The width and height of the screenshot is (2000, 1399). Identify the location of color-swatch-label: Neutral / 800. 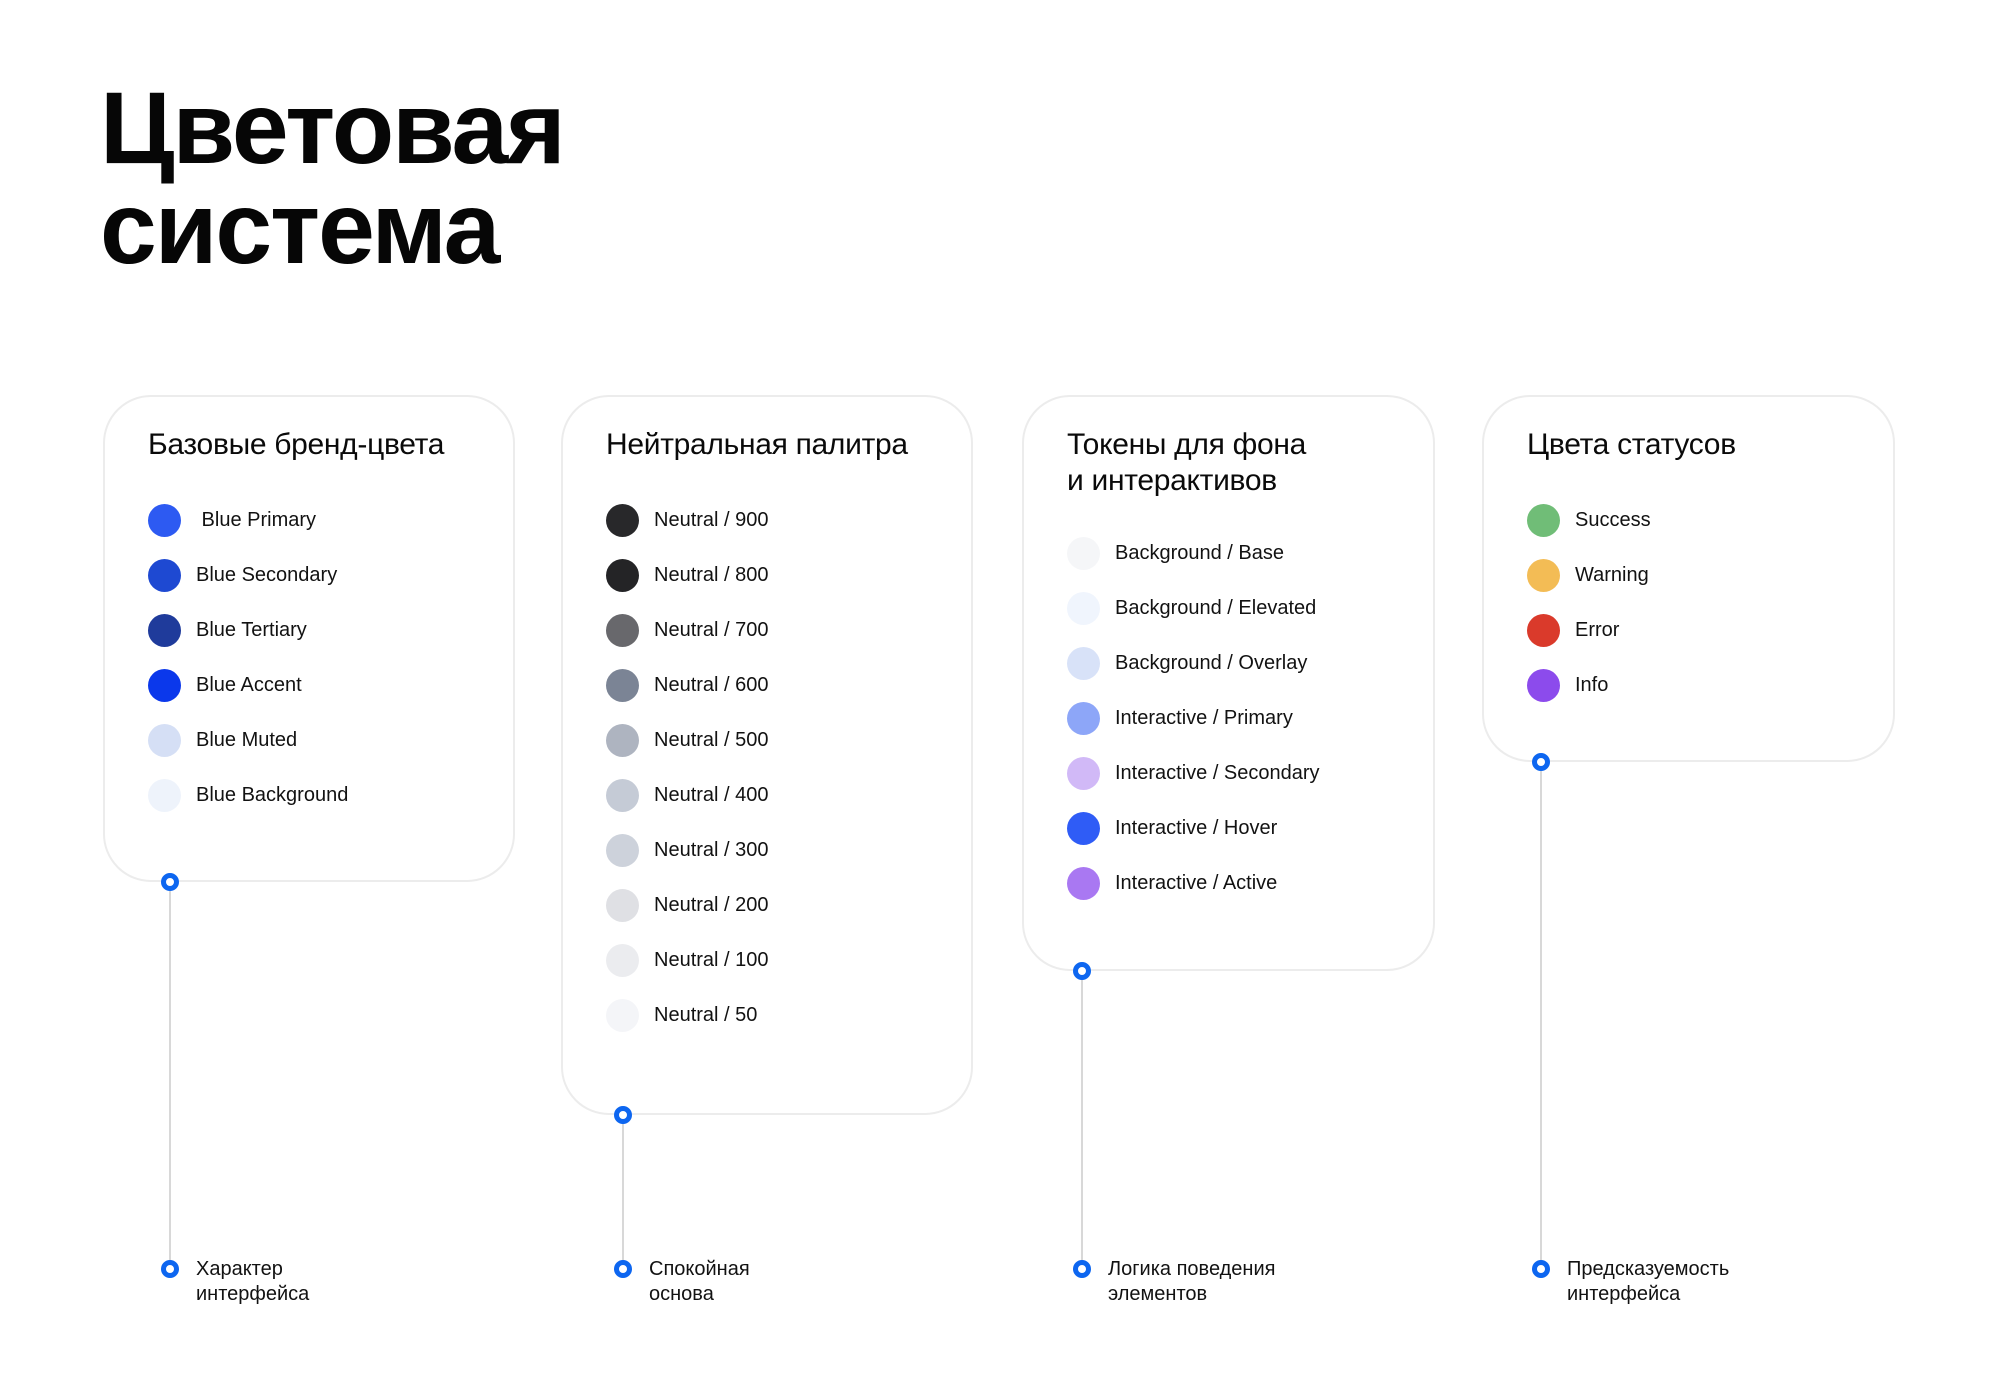
(711, 575).